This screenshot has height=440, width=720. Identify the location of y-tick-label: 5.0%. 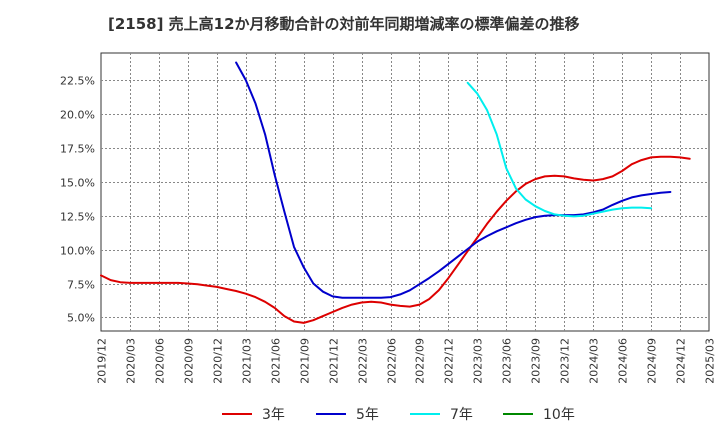
(81, 318).